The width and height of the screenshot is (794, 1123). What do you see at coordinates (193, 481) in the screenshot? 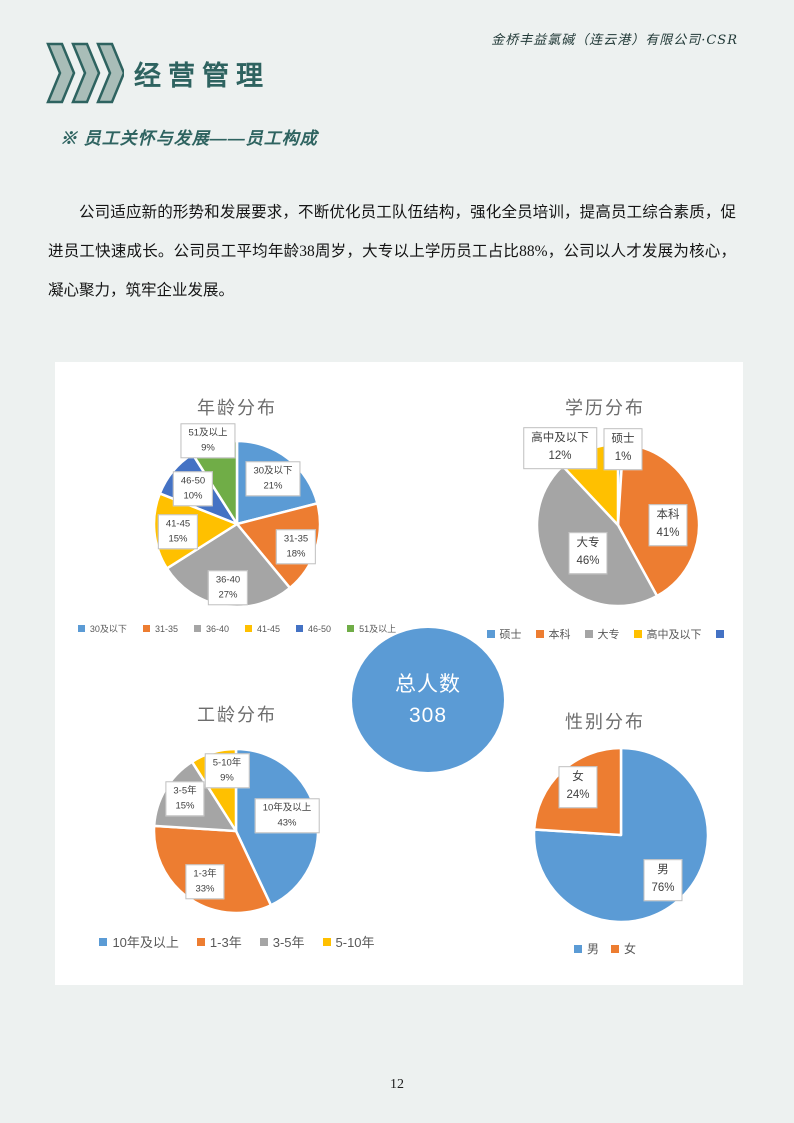
I see `callout-category: 46-50` at bounding box center [193, 481].